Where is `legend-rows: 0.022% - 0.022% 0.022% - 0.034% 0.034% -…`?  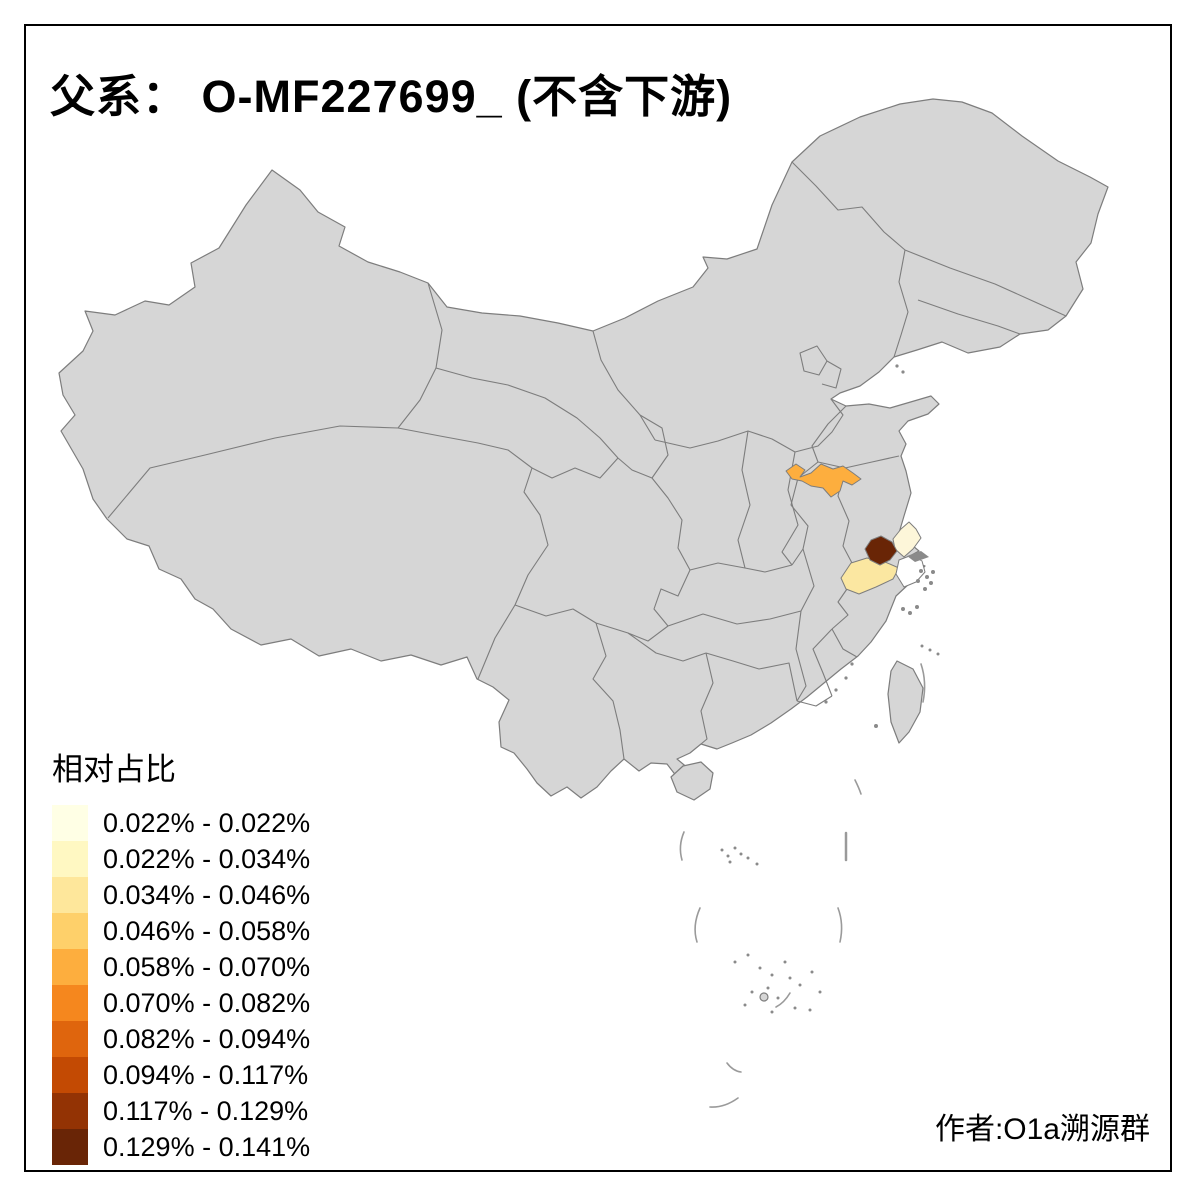
legend-rows: 0.022% - 0.022% 0.022% - 0.034% 0.034% -… is located at coordinates (181, 985).